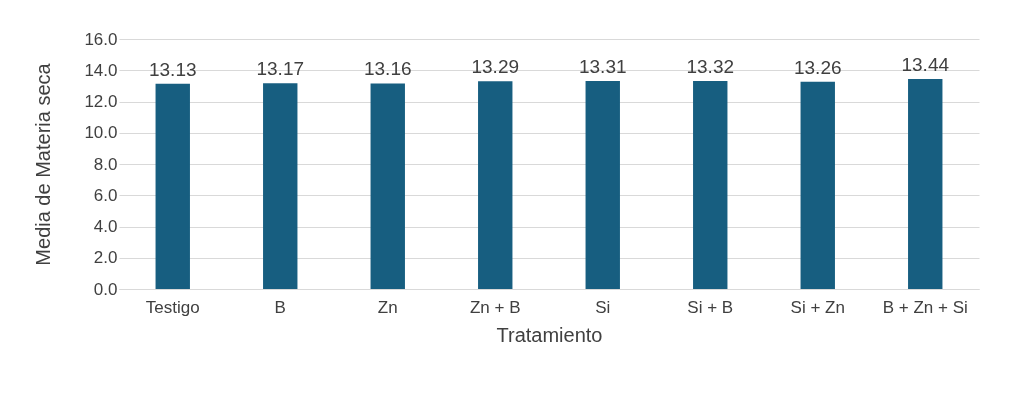 The image size is (1023, 401). I want to click on x-tick-label: Si + B, so click(710, 307).